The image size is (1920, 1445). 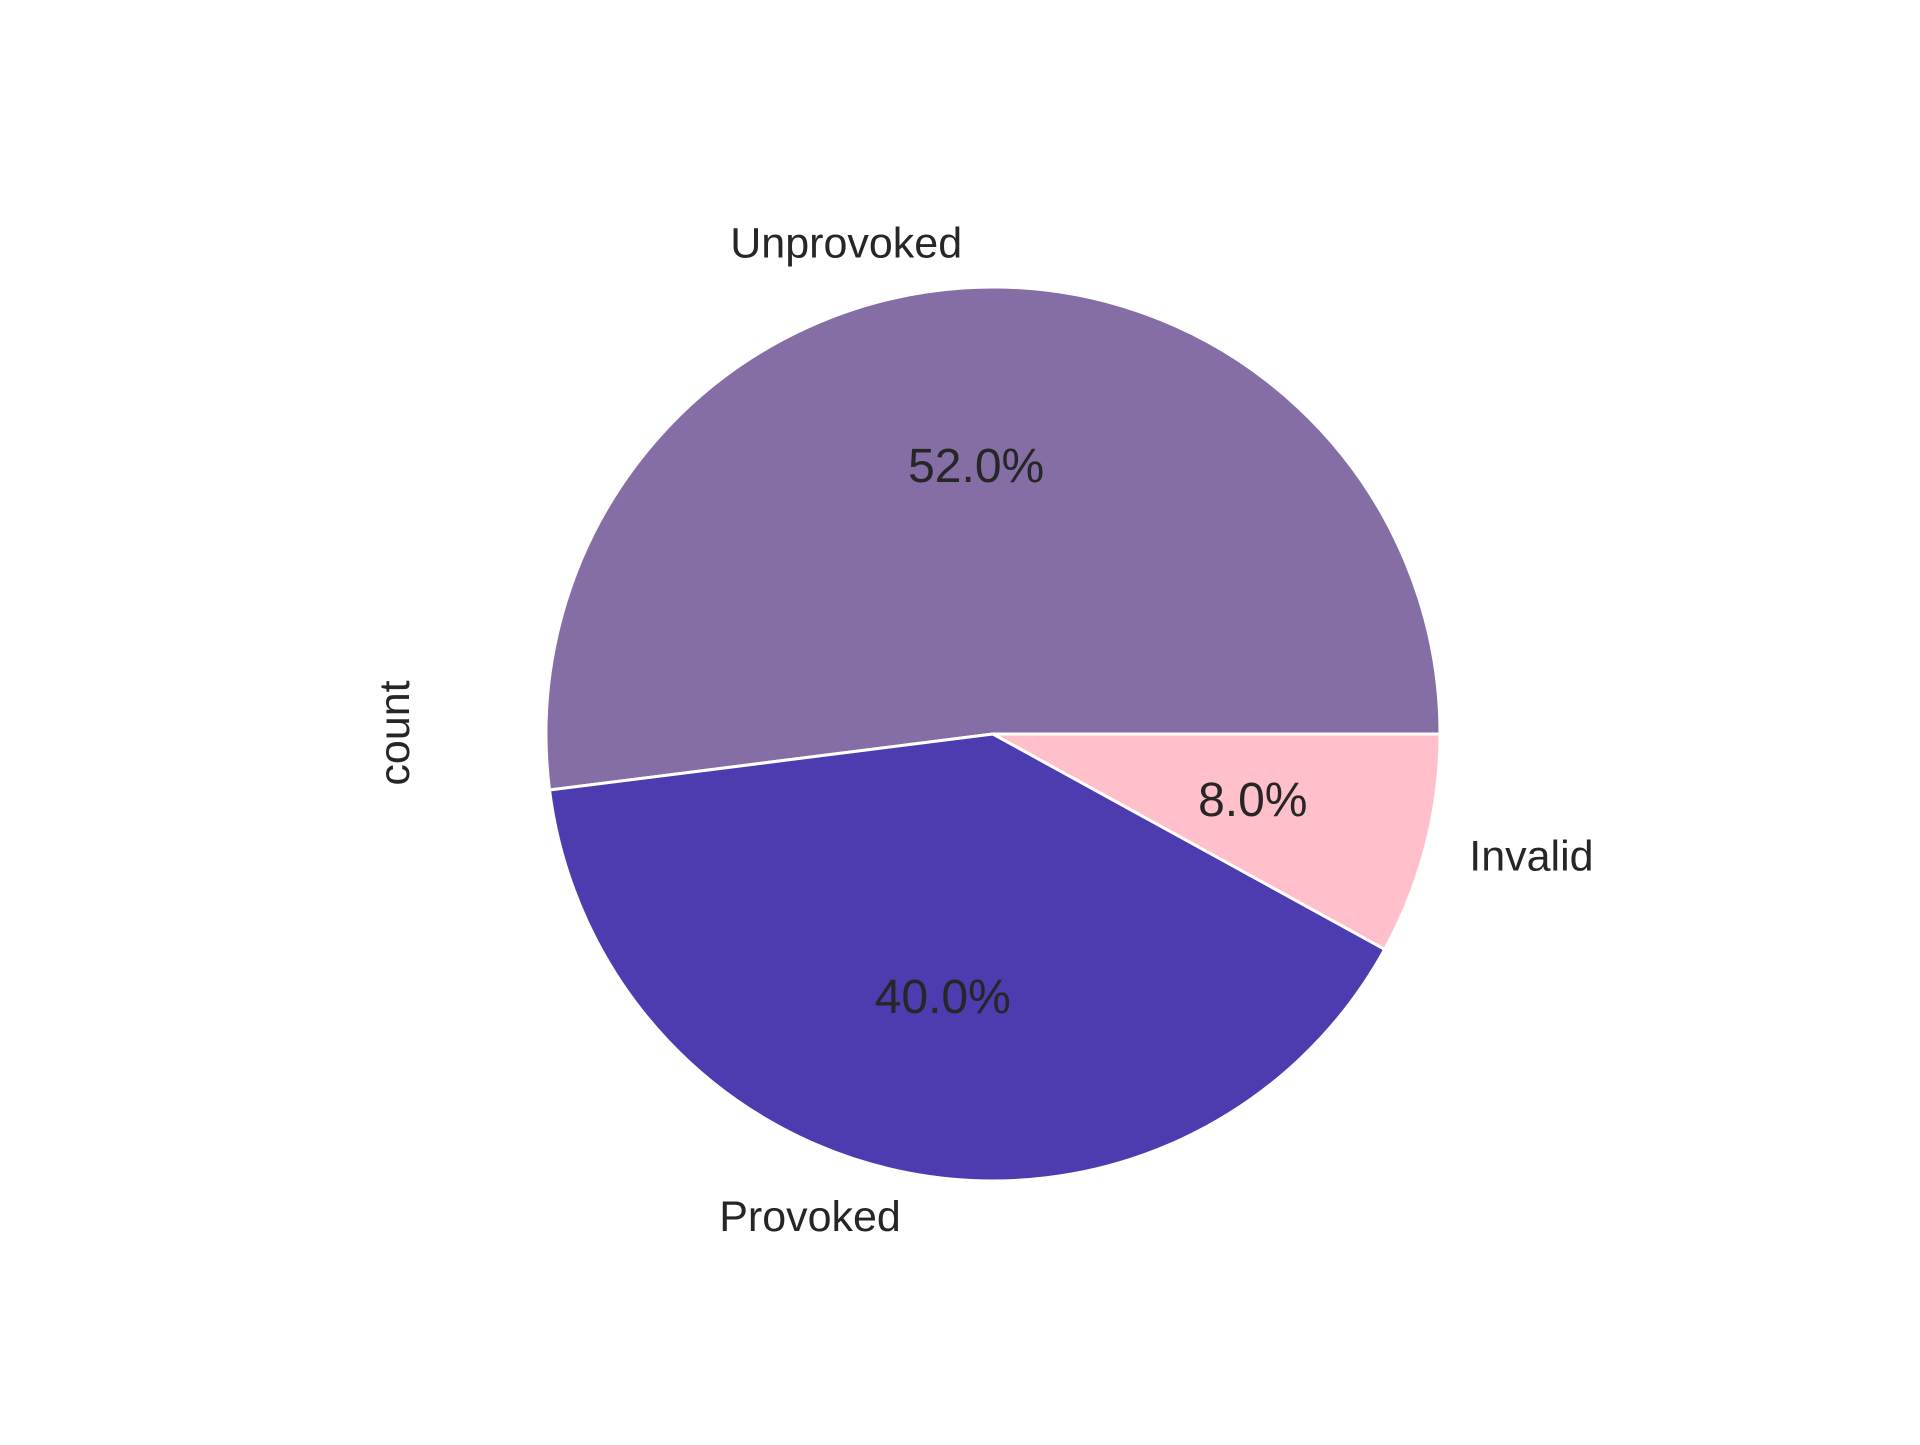 I want to click on slice-label-unprovoked: Unprovoked, so click(x=846, y=243).